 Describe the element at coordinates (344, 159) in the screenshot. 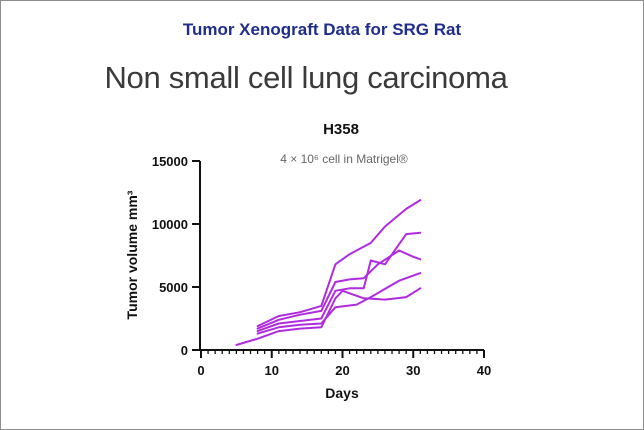

I see `chart-subtitle: 4 × 10⁶ cell in Matrigel®` at that location.